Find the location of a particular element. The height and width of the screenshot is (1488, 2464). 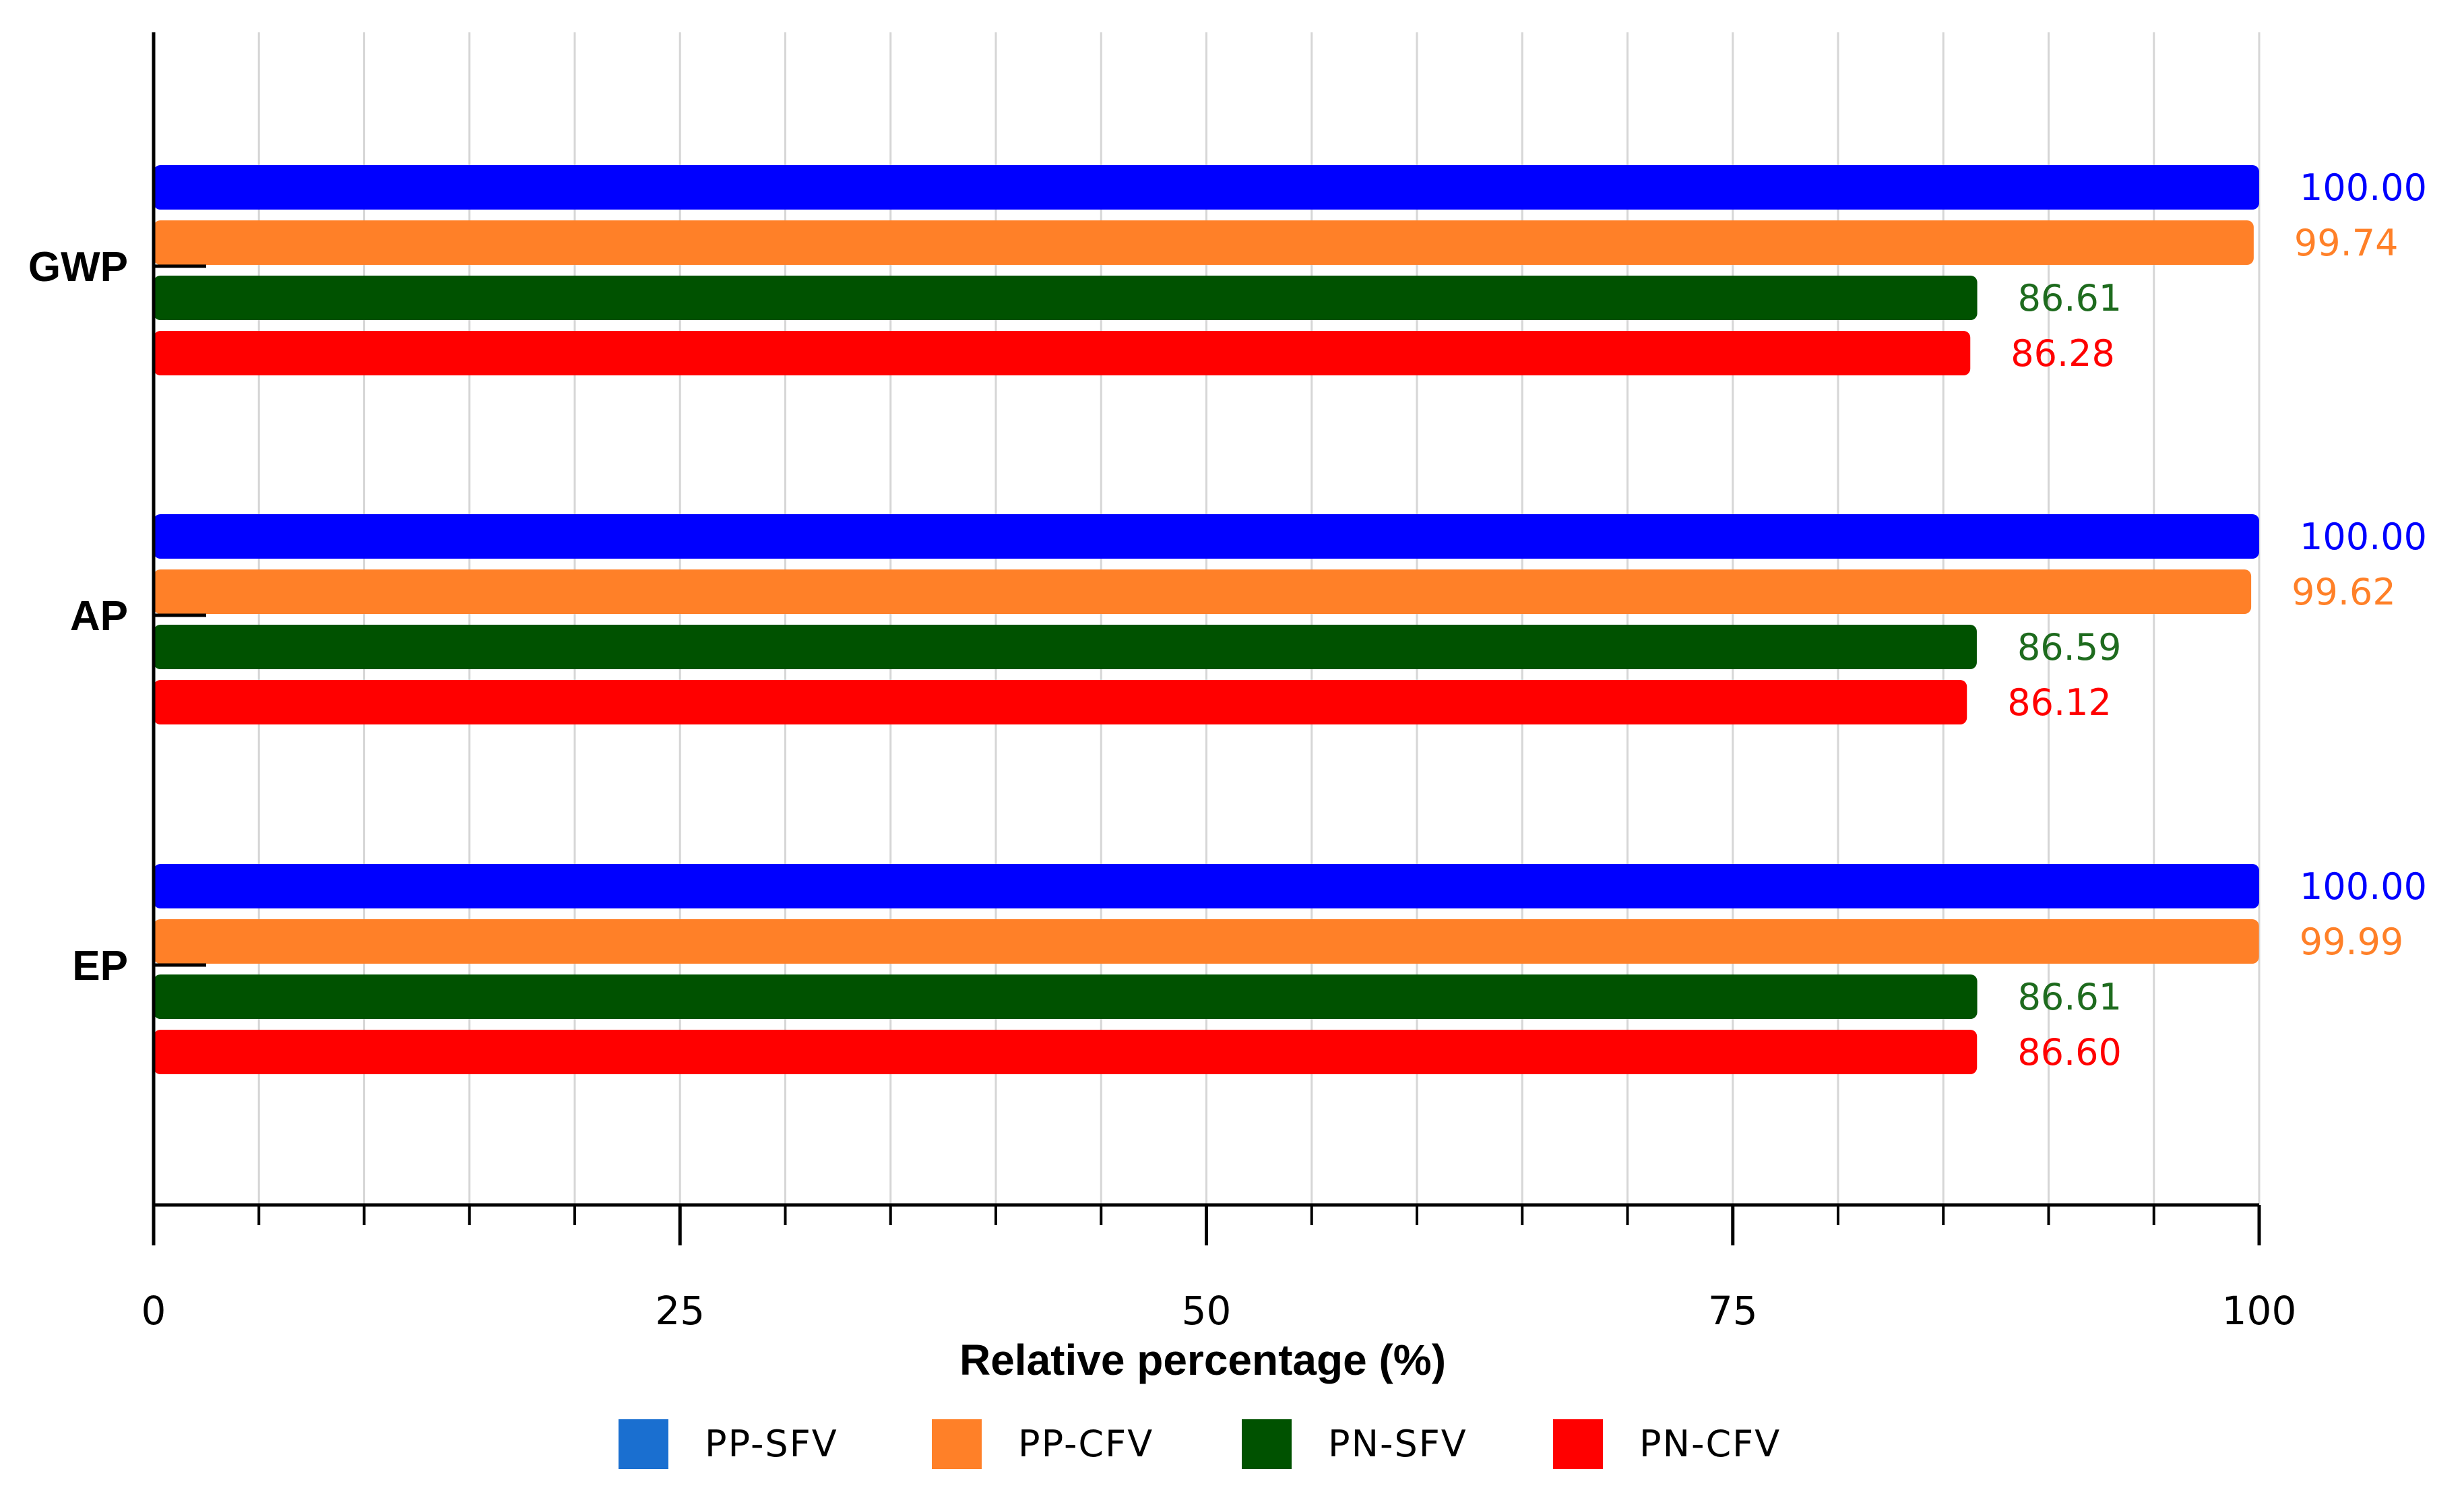

bar-gwp-pn-cfv is located at coordinates (1062, 353).